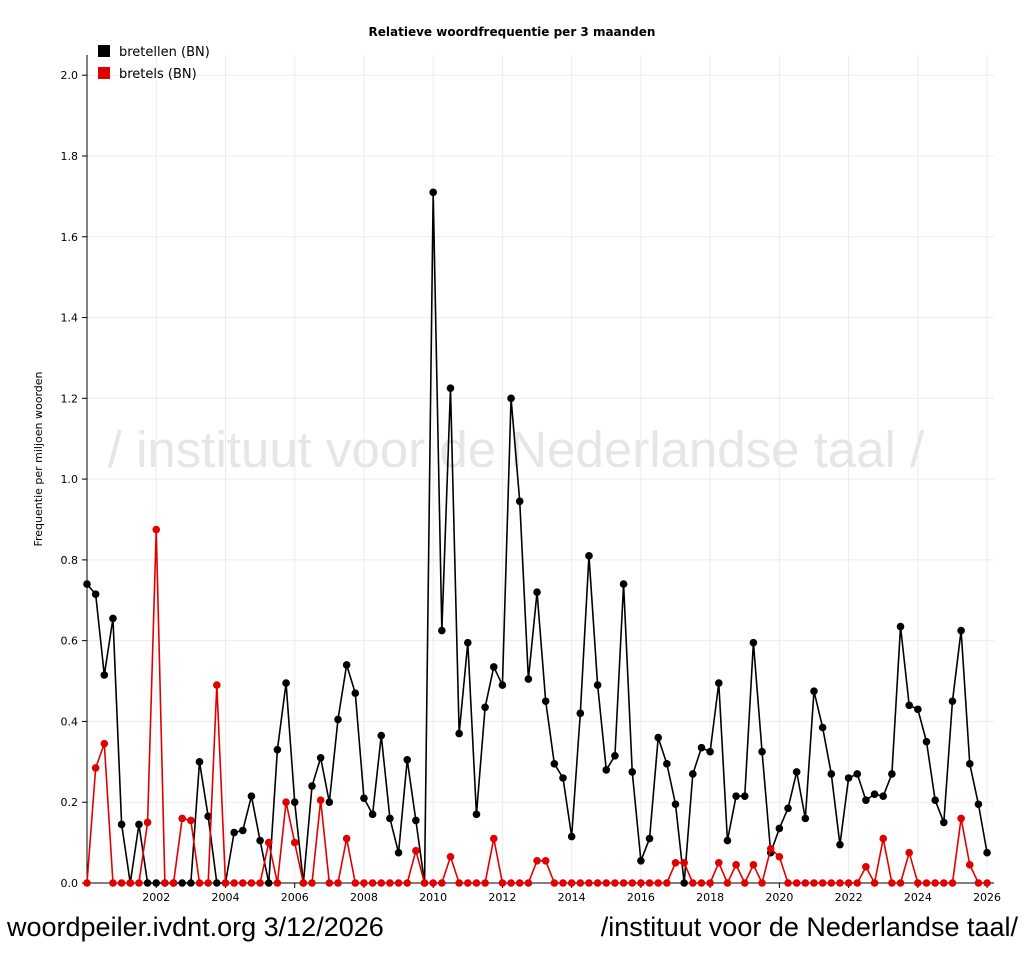 The width and height of the screenshot is (1024, 954). What do you see at coordinates (158, 74) in the screenshot?
I see `legend-label: bretels (BN)` at bounding box center [158, 74].